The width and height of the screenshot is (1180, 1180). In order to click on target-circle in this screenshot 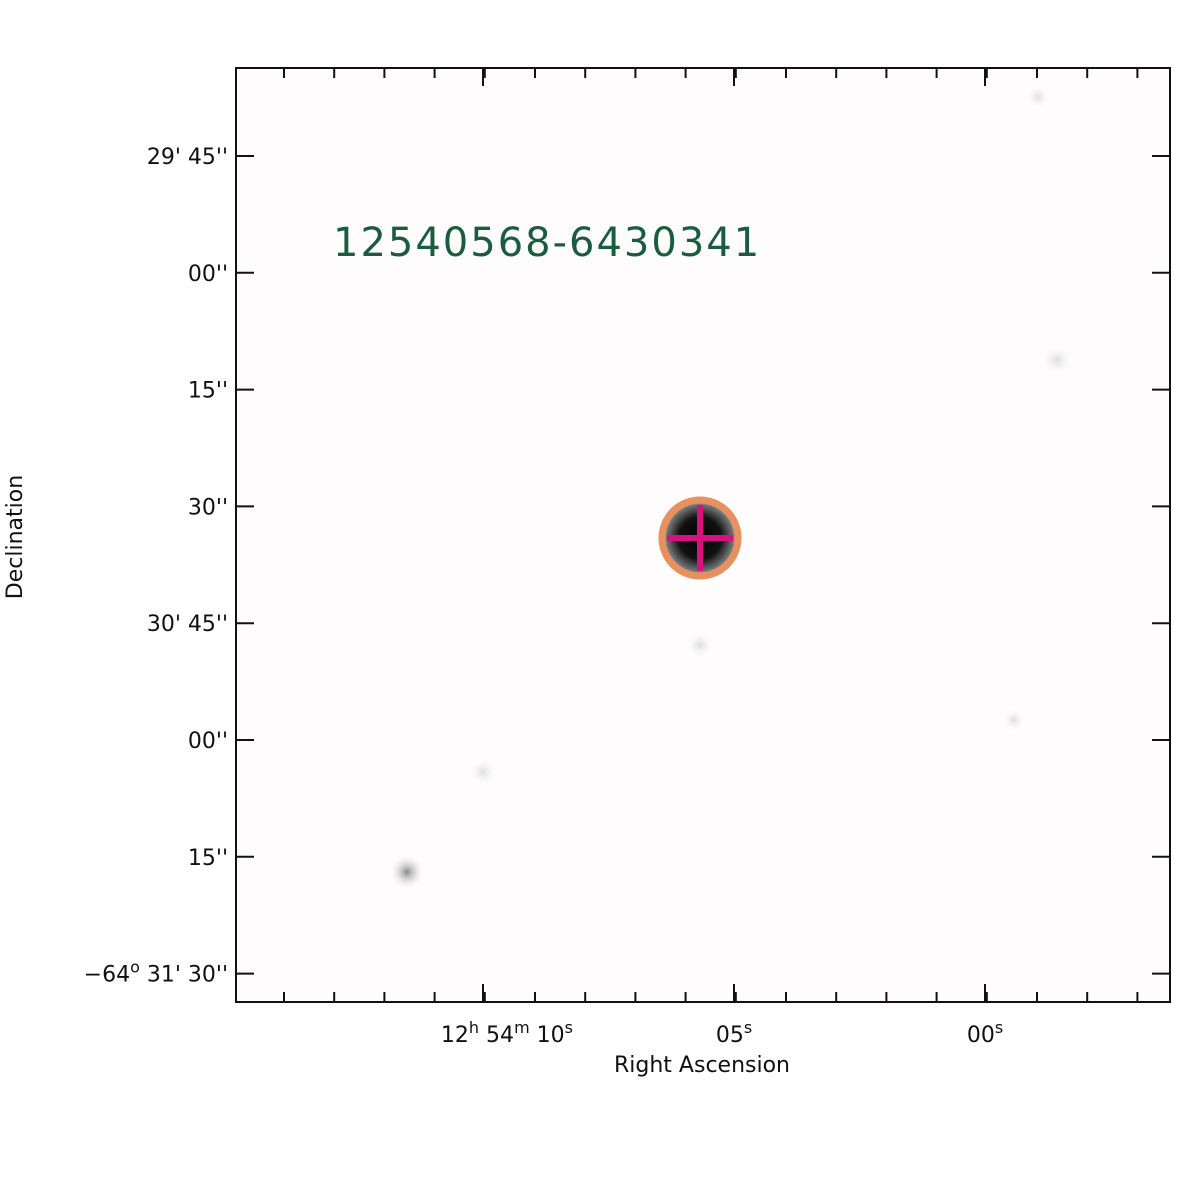, I will do `click(700, 538)`.